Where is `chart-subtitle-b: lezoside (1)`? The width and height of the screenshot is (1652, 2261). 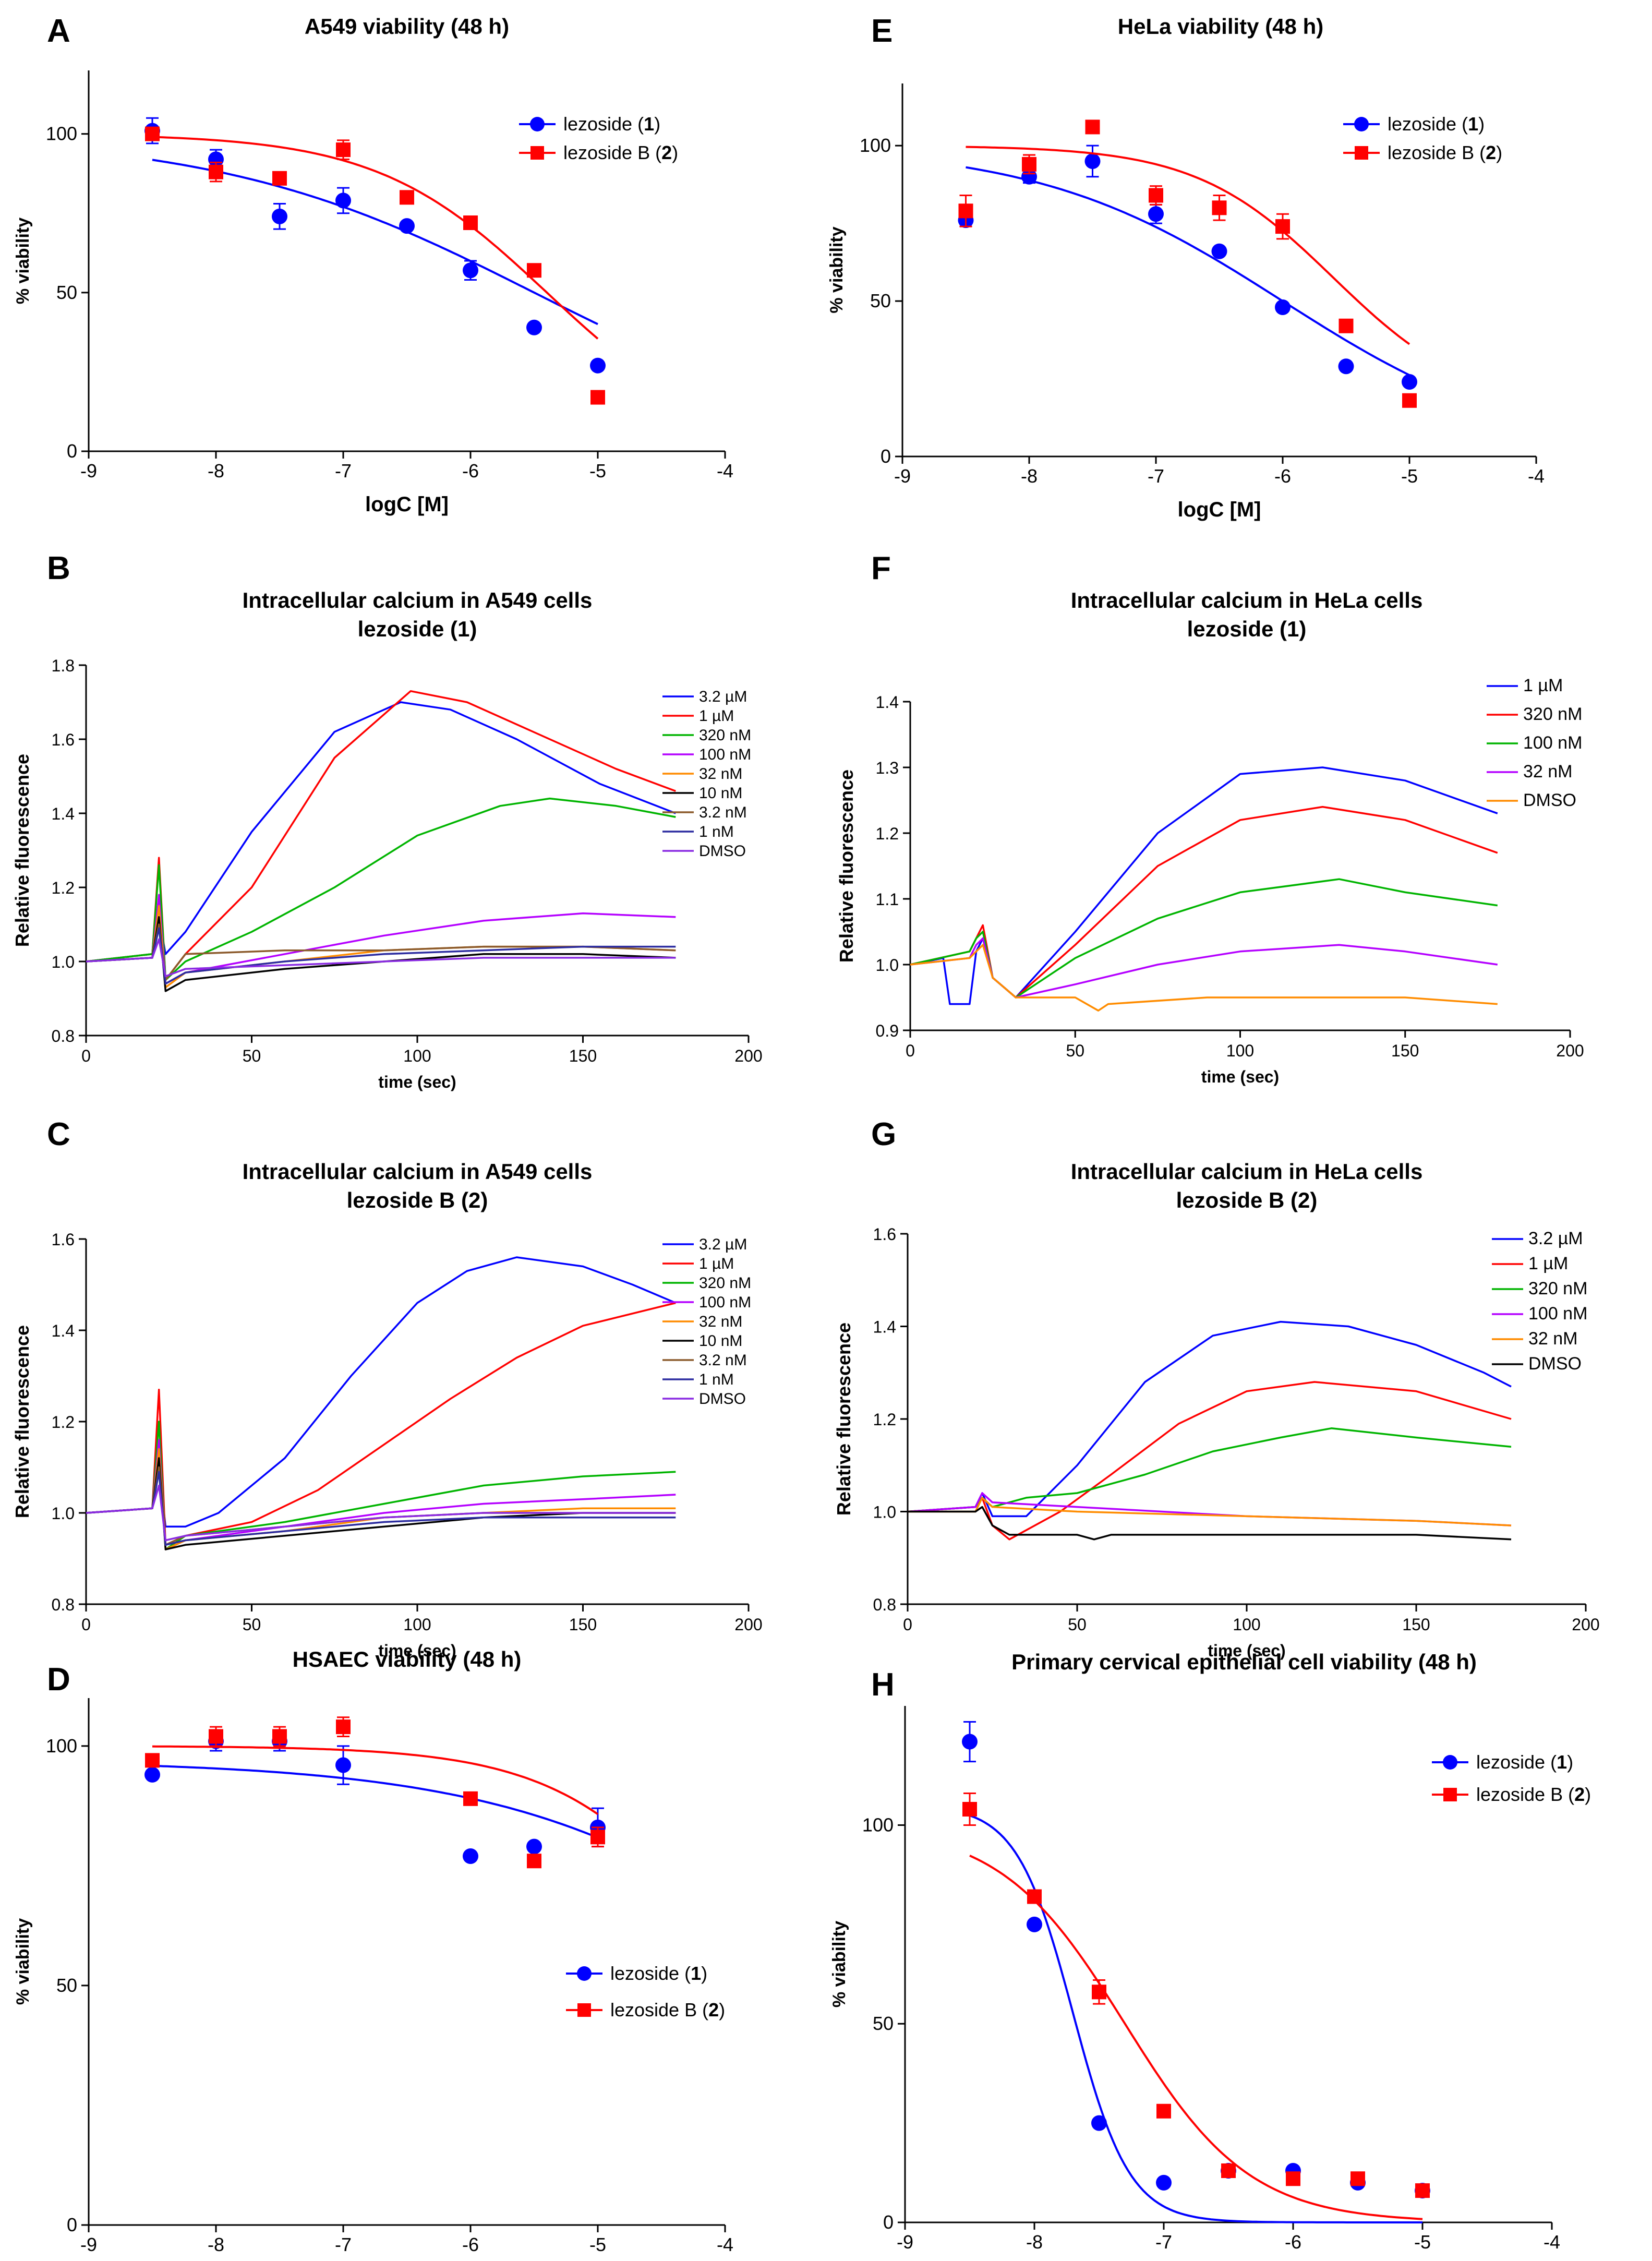
chart-subtitle-b: lezoside (1) is located at coordinates (417, 629).